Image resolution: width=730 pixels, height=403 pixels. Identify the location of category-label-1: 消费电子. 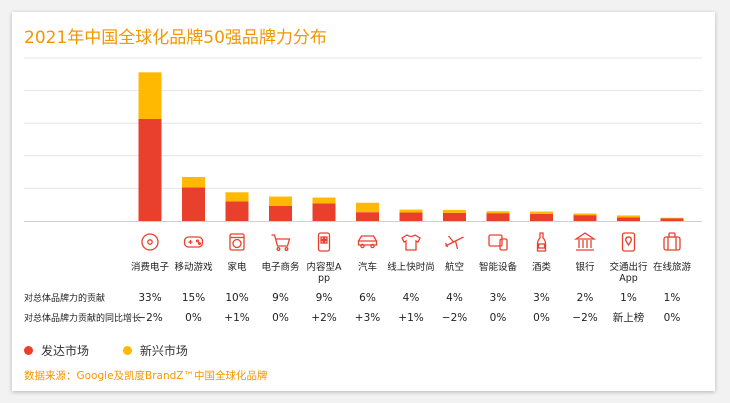
(150, 267).